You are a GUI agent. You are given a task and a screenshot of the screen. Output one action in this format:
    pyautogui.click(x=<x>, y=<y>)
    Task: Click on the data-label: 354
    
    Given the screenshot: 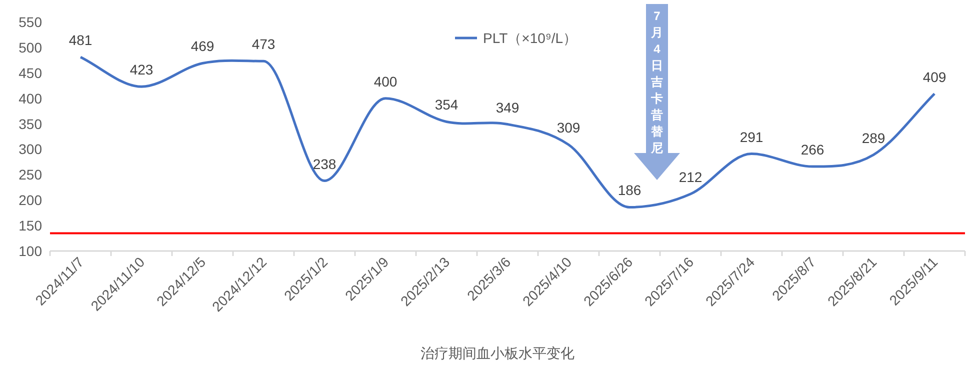 What is the action you would take?
    pyautogui.click(x=446, y=104)
    